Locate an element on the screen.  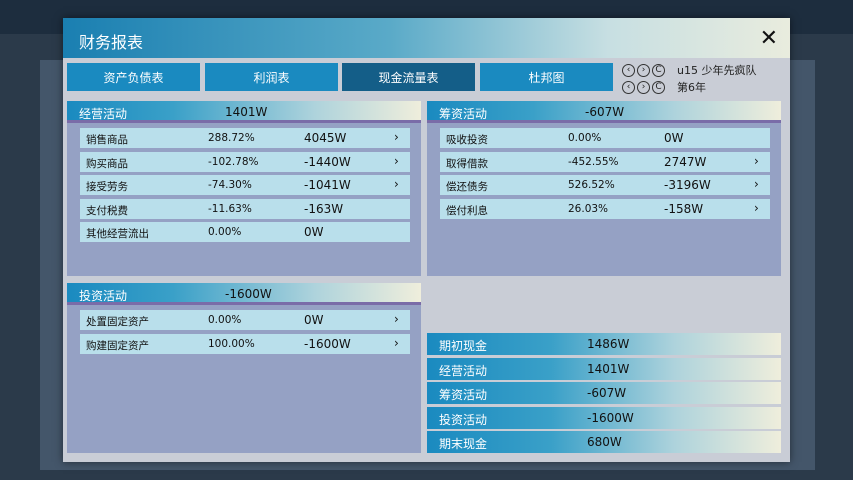
table-row: 偿还债务 526.52% -3196W › is located at coordinates (605, 185).